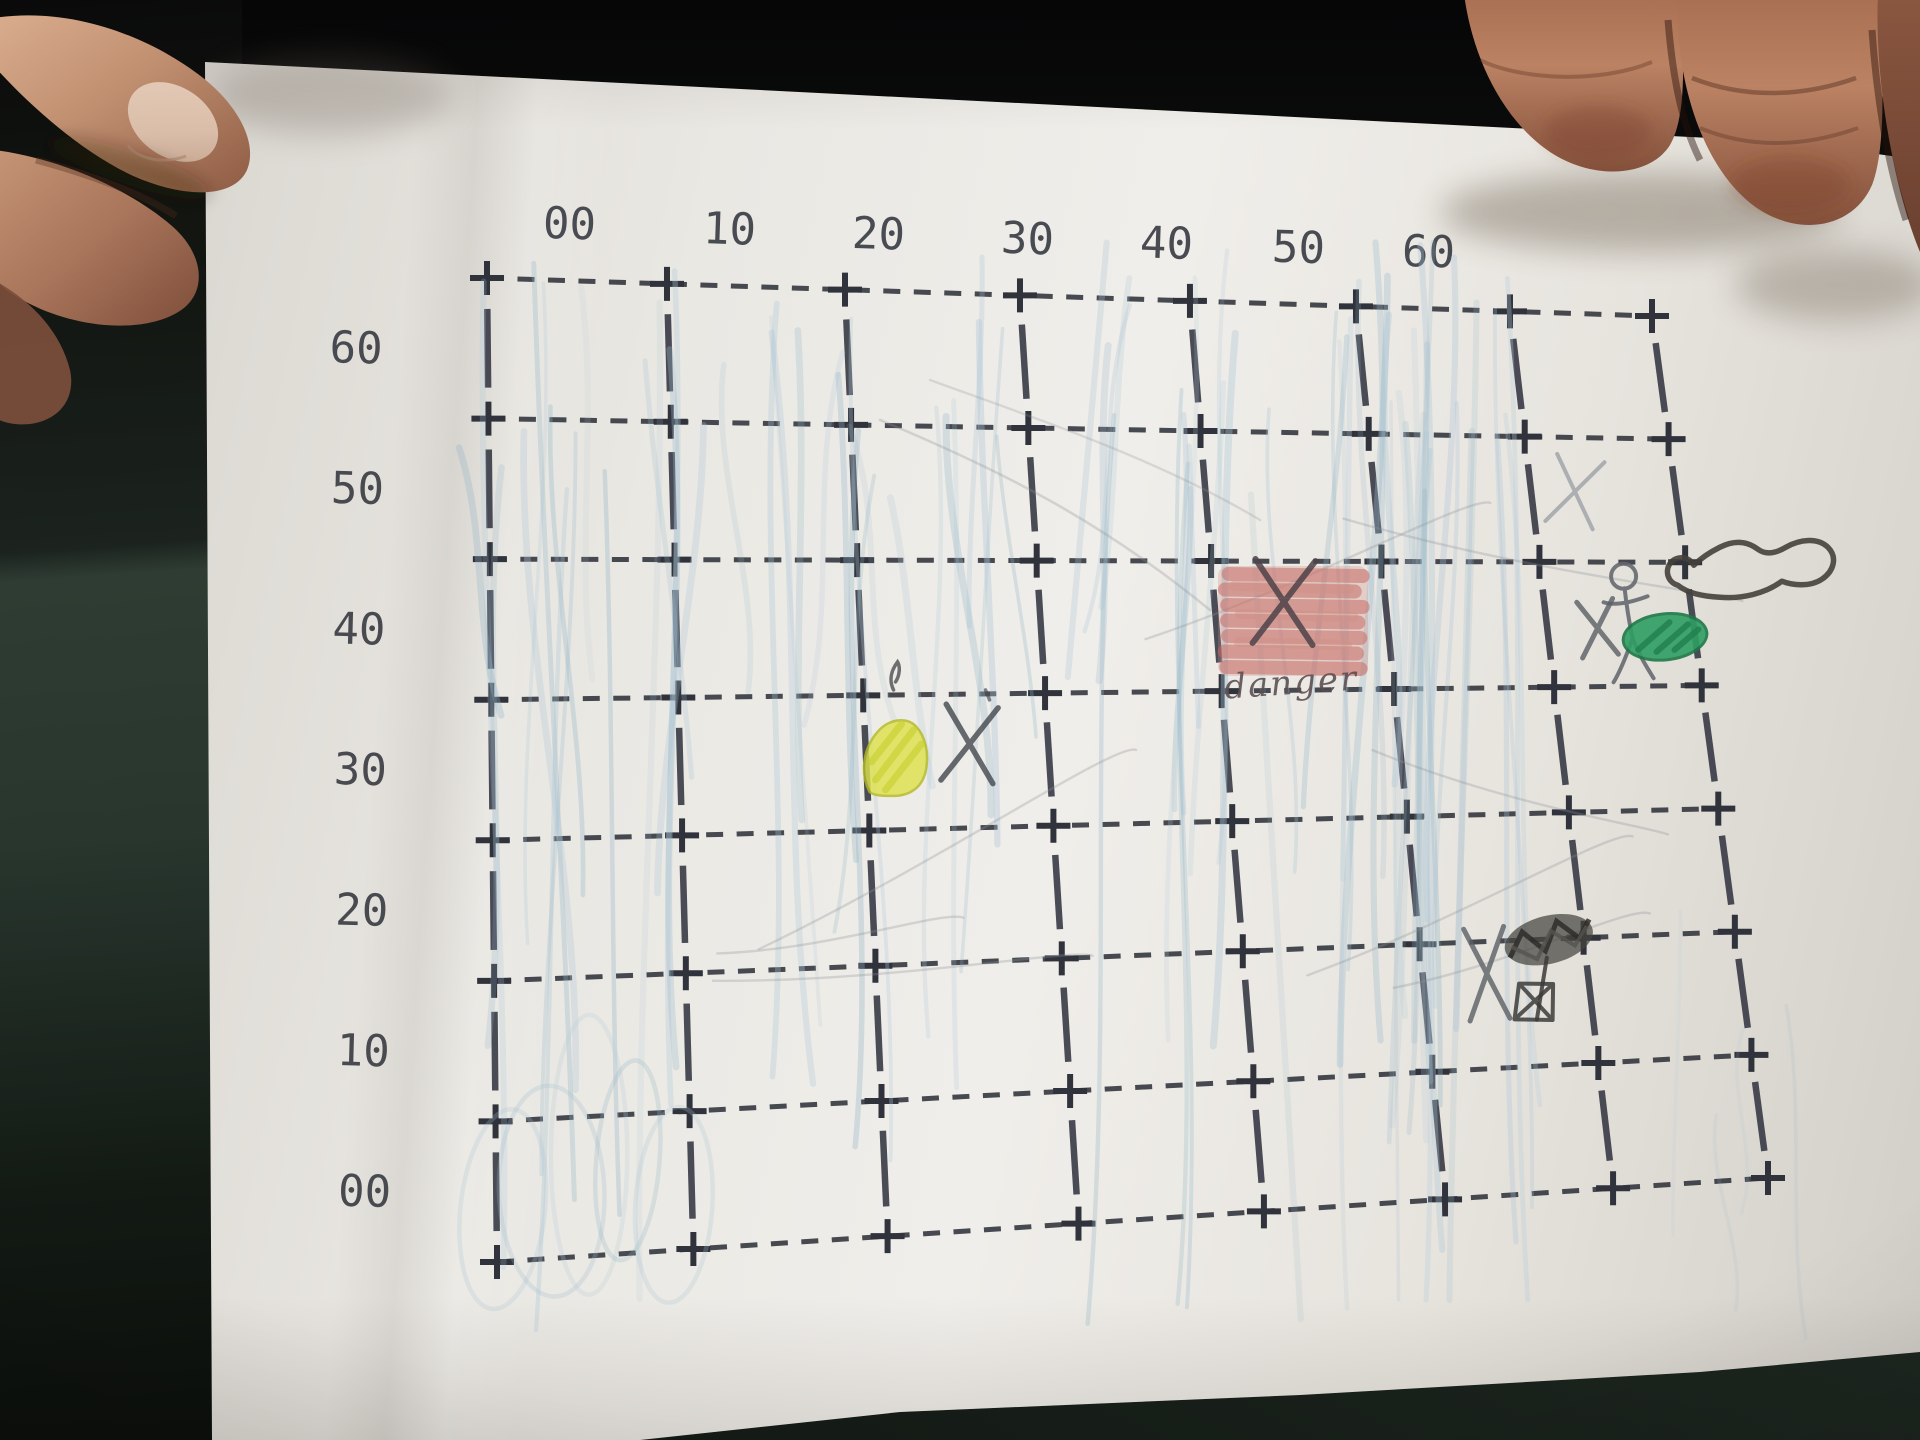 Image resolution: width=1920 pixels, height=1440 pixels. I want to click on left-axis-label: 00, so click(365, 1192).